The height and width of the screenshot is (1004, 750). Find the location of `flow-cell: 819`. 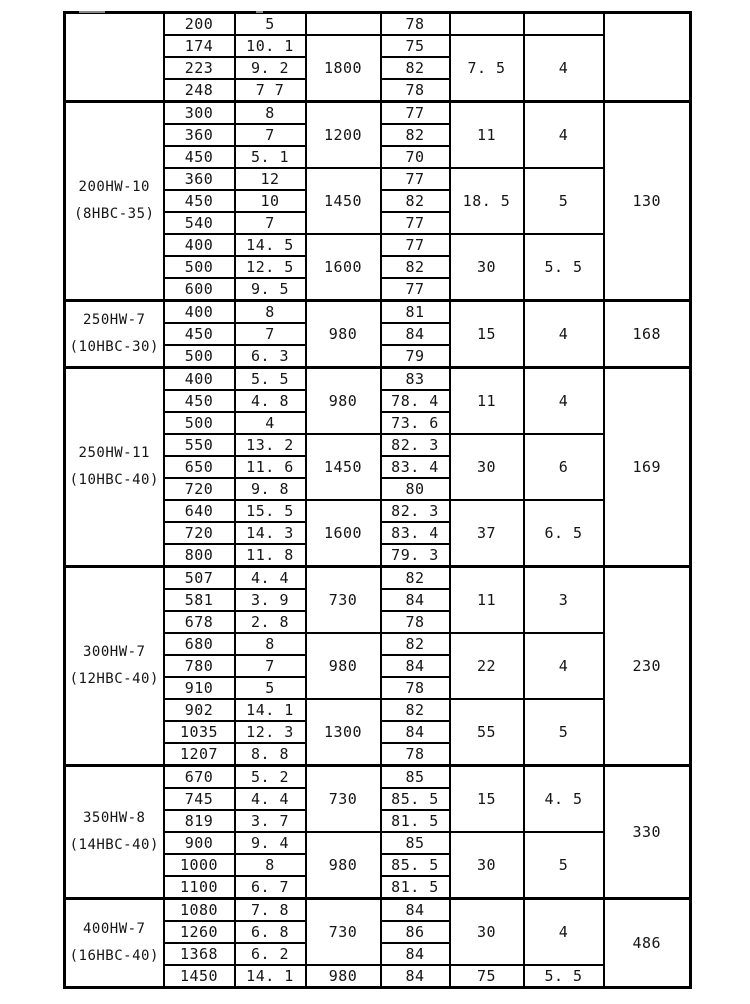

flow-cell: 819 is located at coordinates (199, 821).